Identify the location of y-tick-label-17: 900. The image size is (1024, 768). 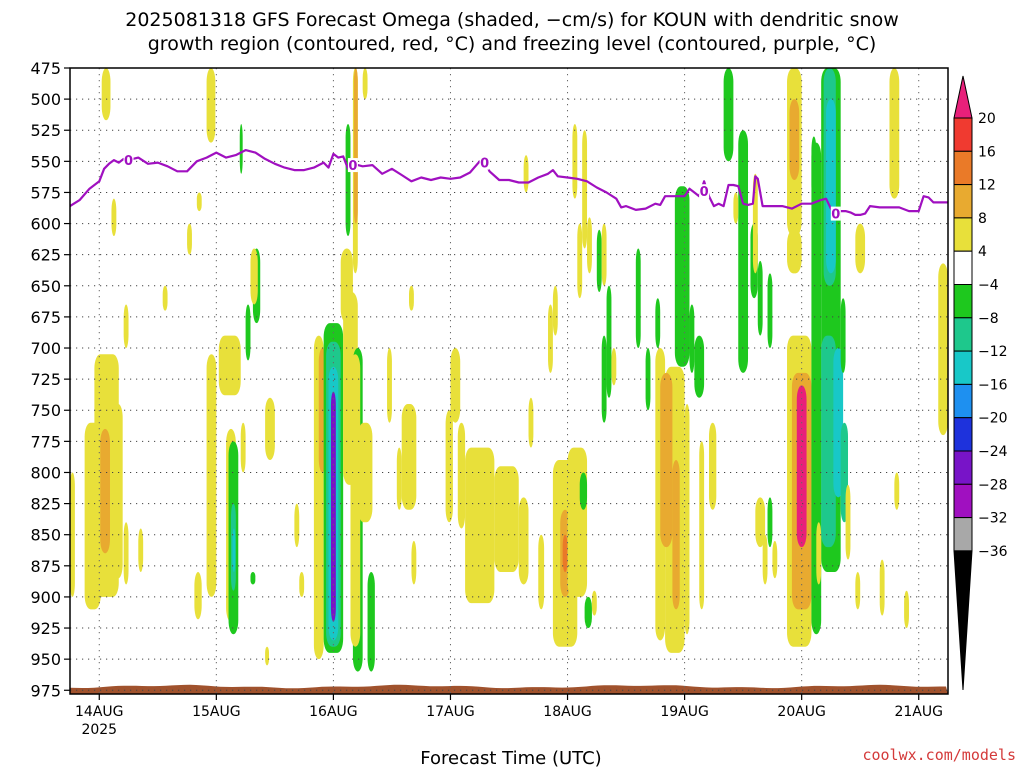
(45, 597).